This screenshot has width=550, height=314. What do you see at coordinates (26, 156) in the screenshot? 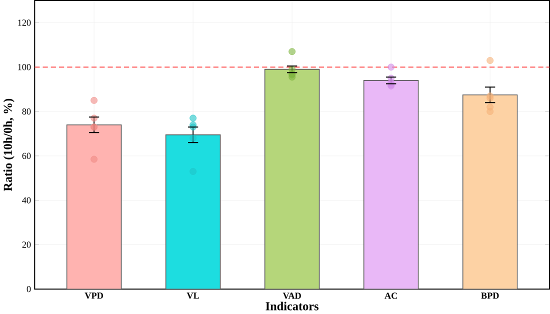
I see `y-tick-label: 60` at bounding box center [26, 156].